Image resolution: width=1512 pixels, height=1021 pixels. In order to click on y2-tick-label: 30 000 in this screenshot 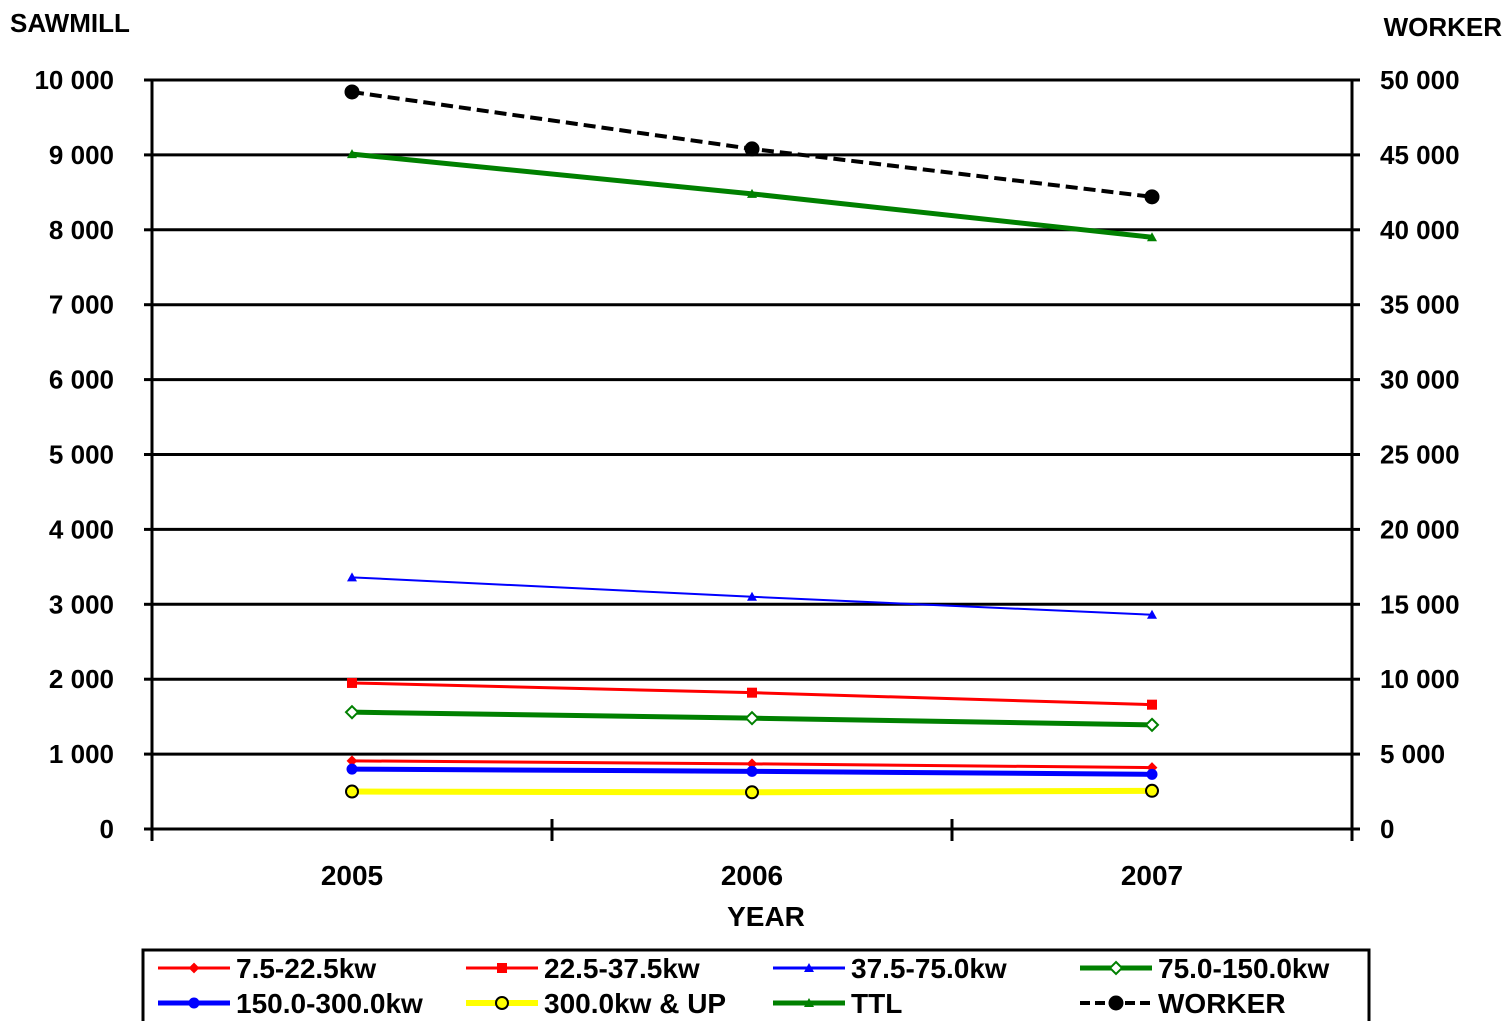, I will do `click(1420, 380)`.